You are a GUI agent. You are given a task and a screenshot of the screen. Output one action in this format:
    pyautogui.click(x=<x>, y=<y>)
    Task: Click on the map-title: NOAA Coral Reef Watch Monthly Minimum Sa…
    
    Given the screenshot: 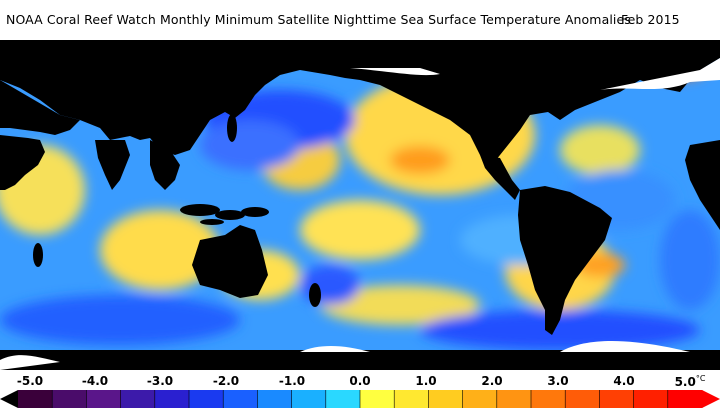 What is the action you would take?
    pyautogui.click(x=360, y=14)
    